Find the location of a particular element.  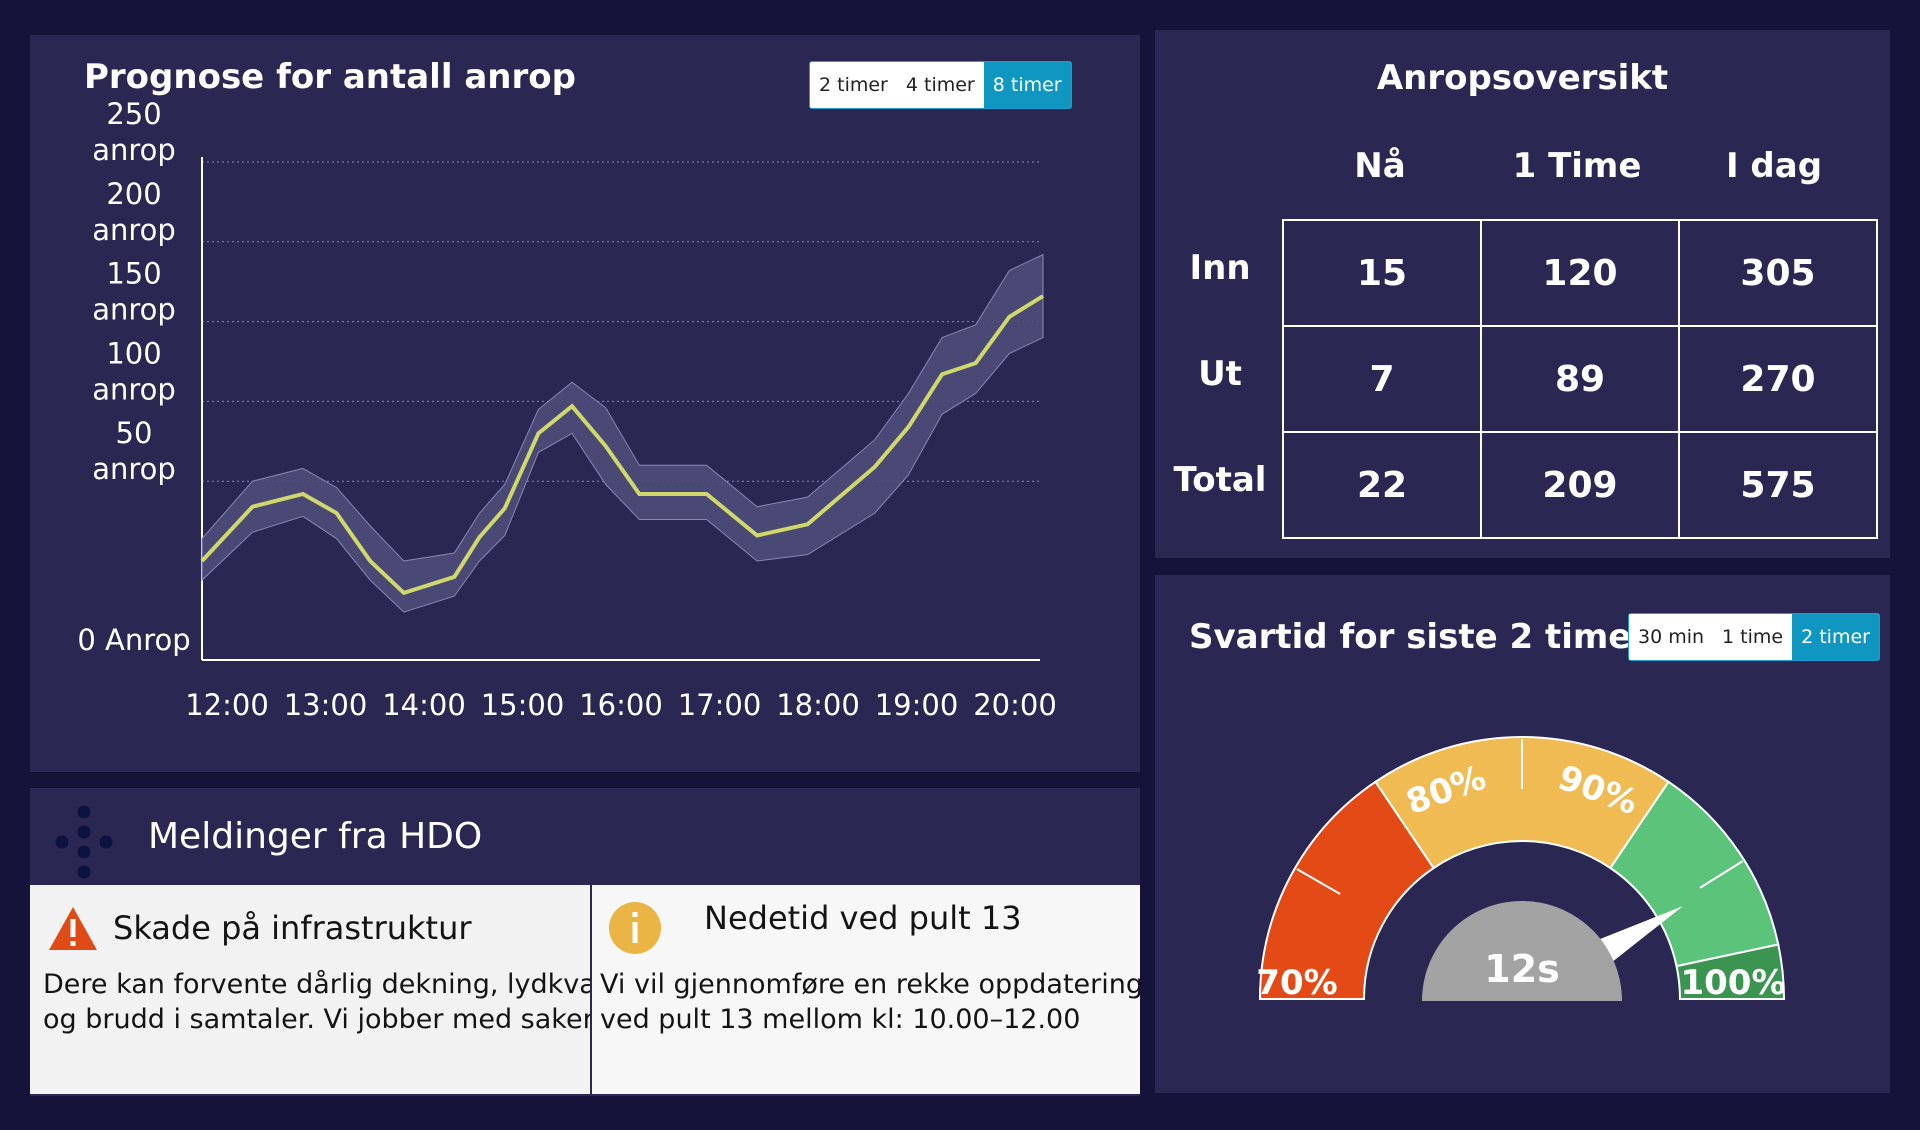

message-title: Nedetid ved pult 13 is located at coordinates (863, 918).